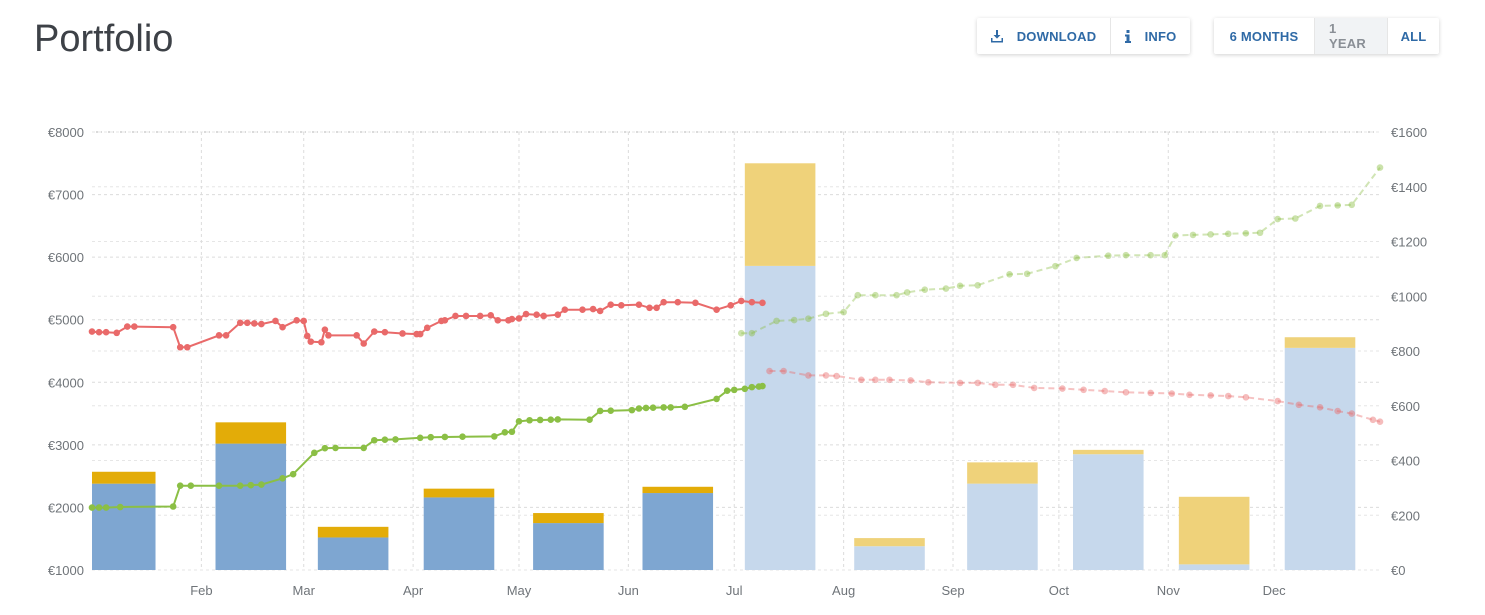  What do you see at coordinates (1413, 36) in the screenshot?
I see `range-all-button: ALL` at bounding box center [1413, 36].